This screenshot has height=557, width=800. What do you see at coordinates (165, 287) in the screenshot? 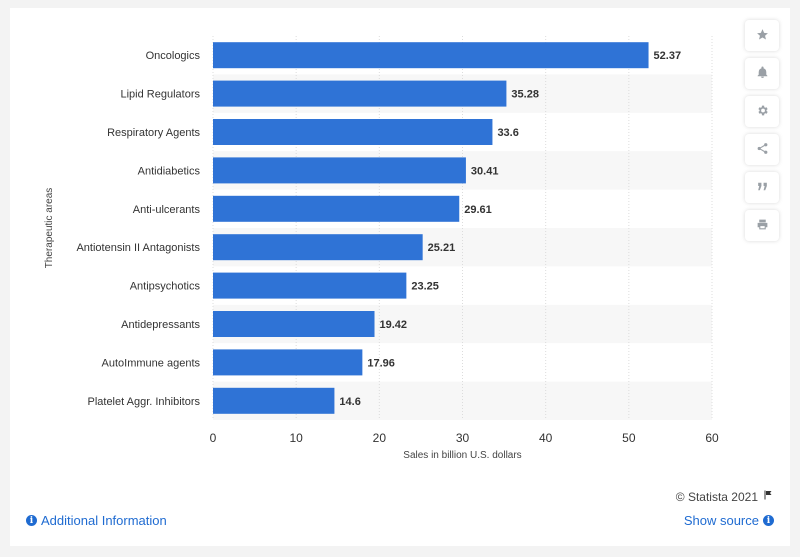
I see `category-label: Antipsychotics` at bounding box center [165, 287].